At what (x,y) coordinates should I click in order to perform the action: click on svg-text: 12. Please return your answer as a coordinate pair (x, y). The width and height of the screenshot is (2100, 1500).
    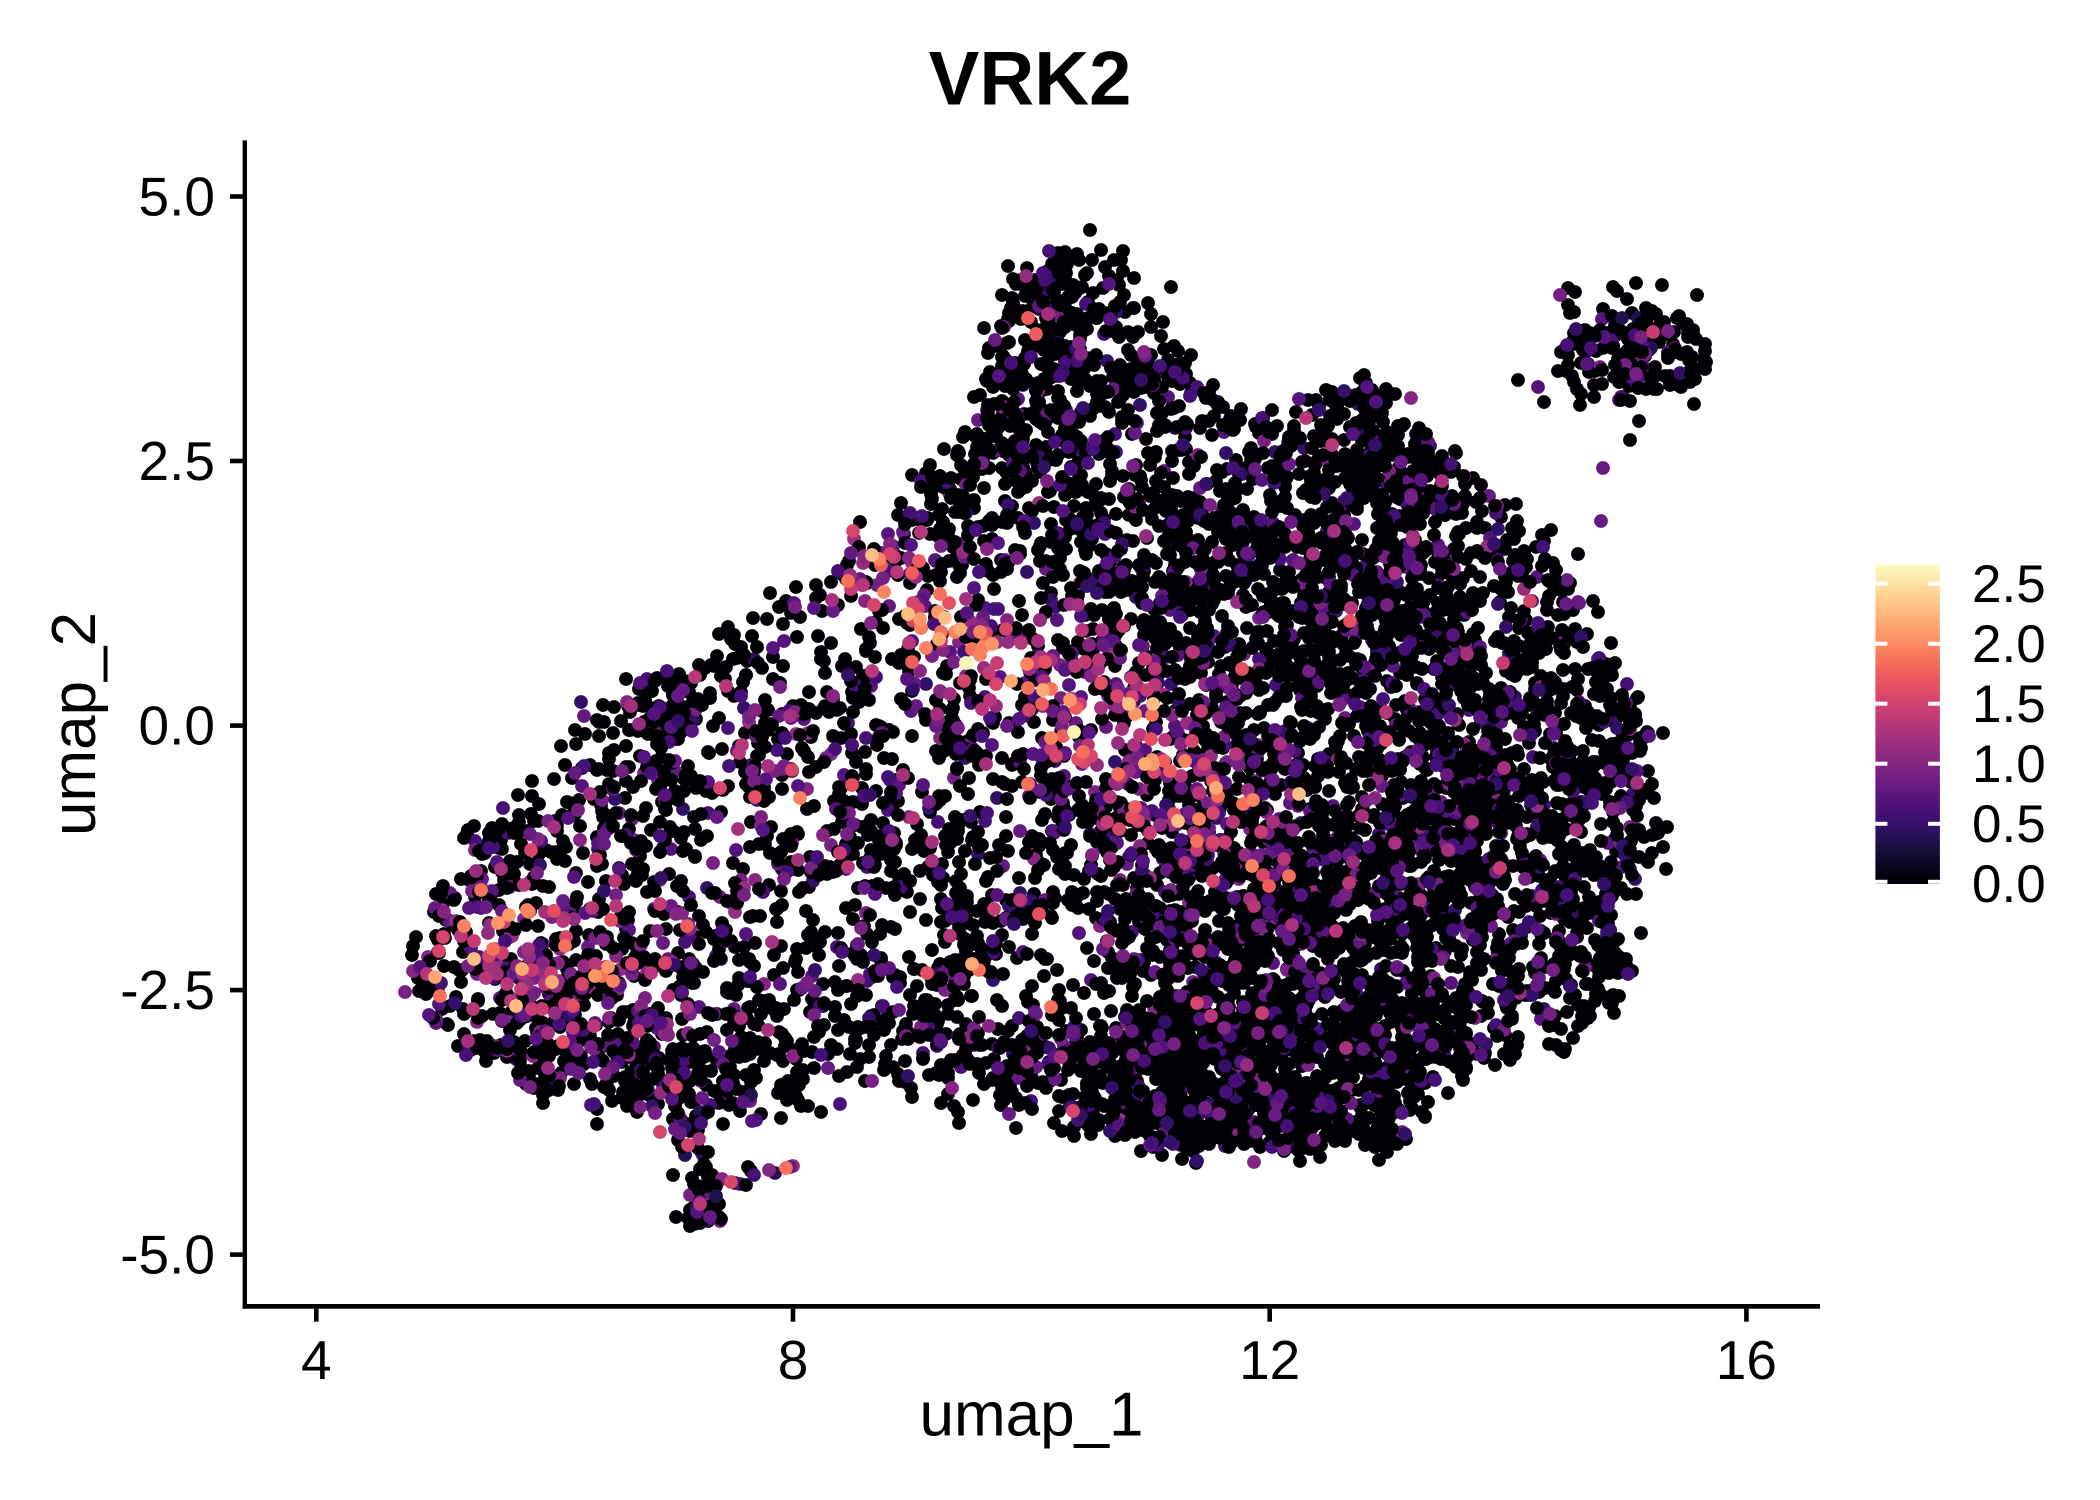
    Looking at the image, I should click on (1269, 1360).